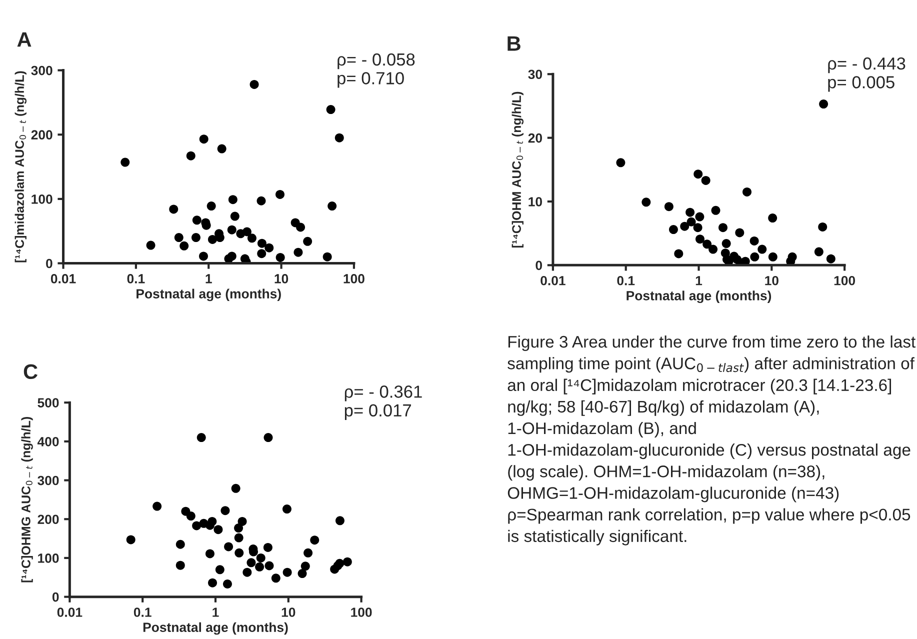 The height and width of the screenshot is (639, 917). I want to click on y-axis-title: [¹⁴C]OHM AUC$_{0−t}$ (ng/h/L), so click(518, 170).